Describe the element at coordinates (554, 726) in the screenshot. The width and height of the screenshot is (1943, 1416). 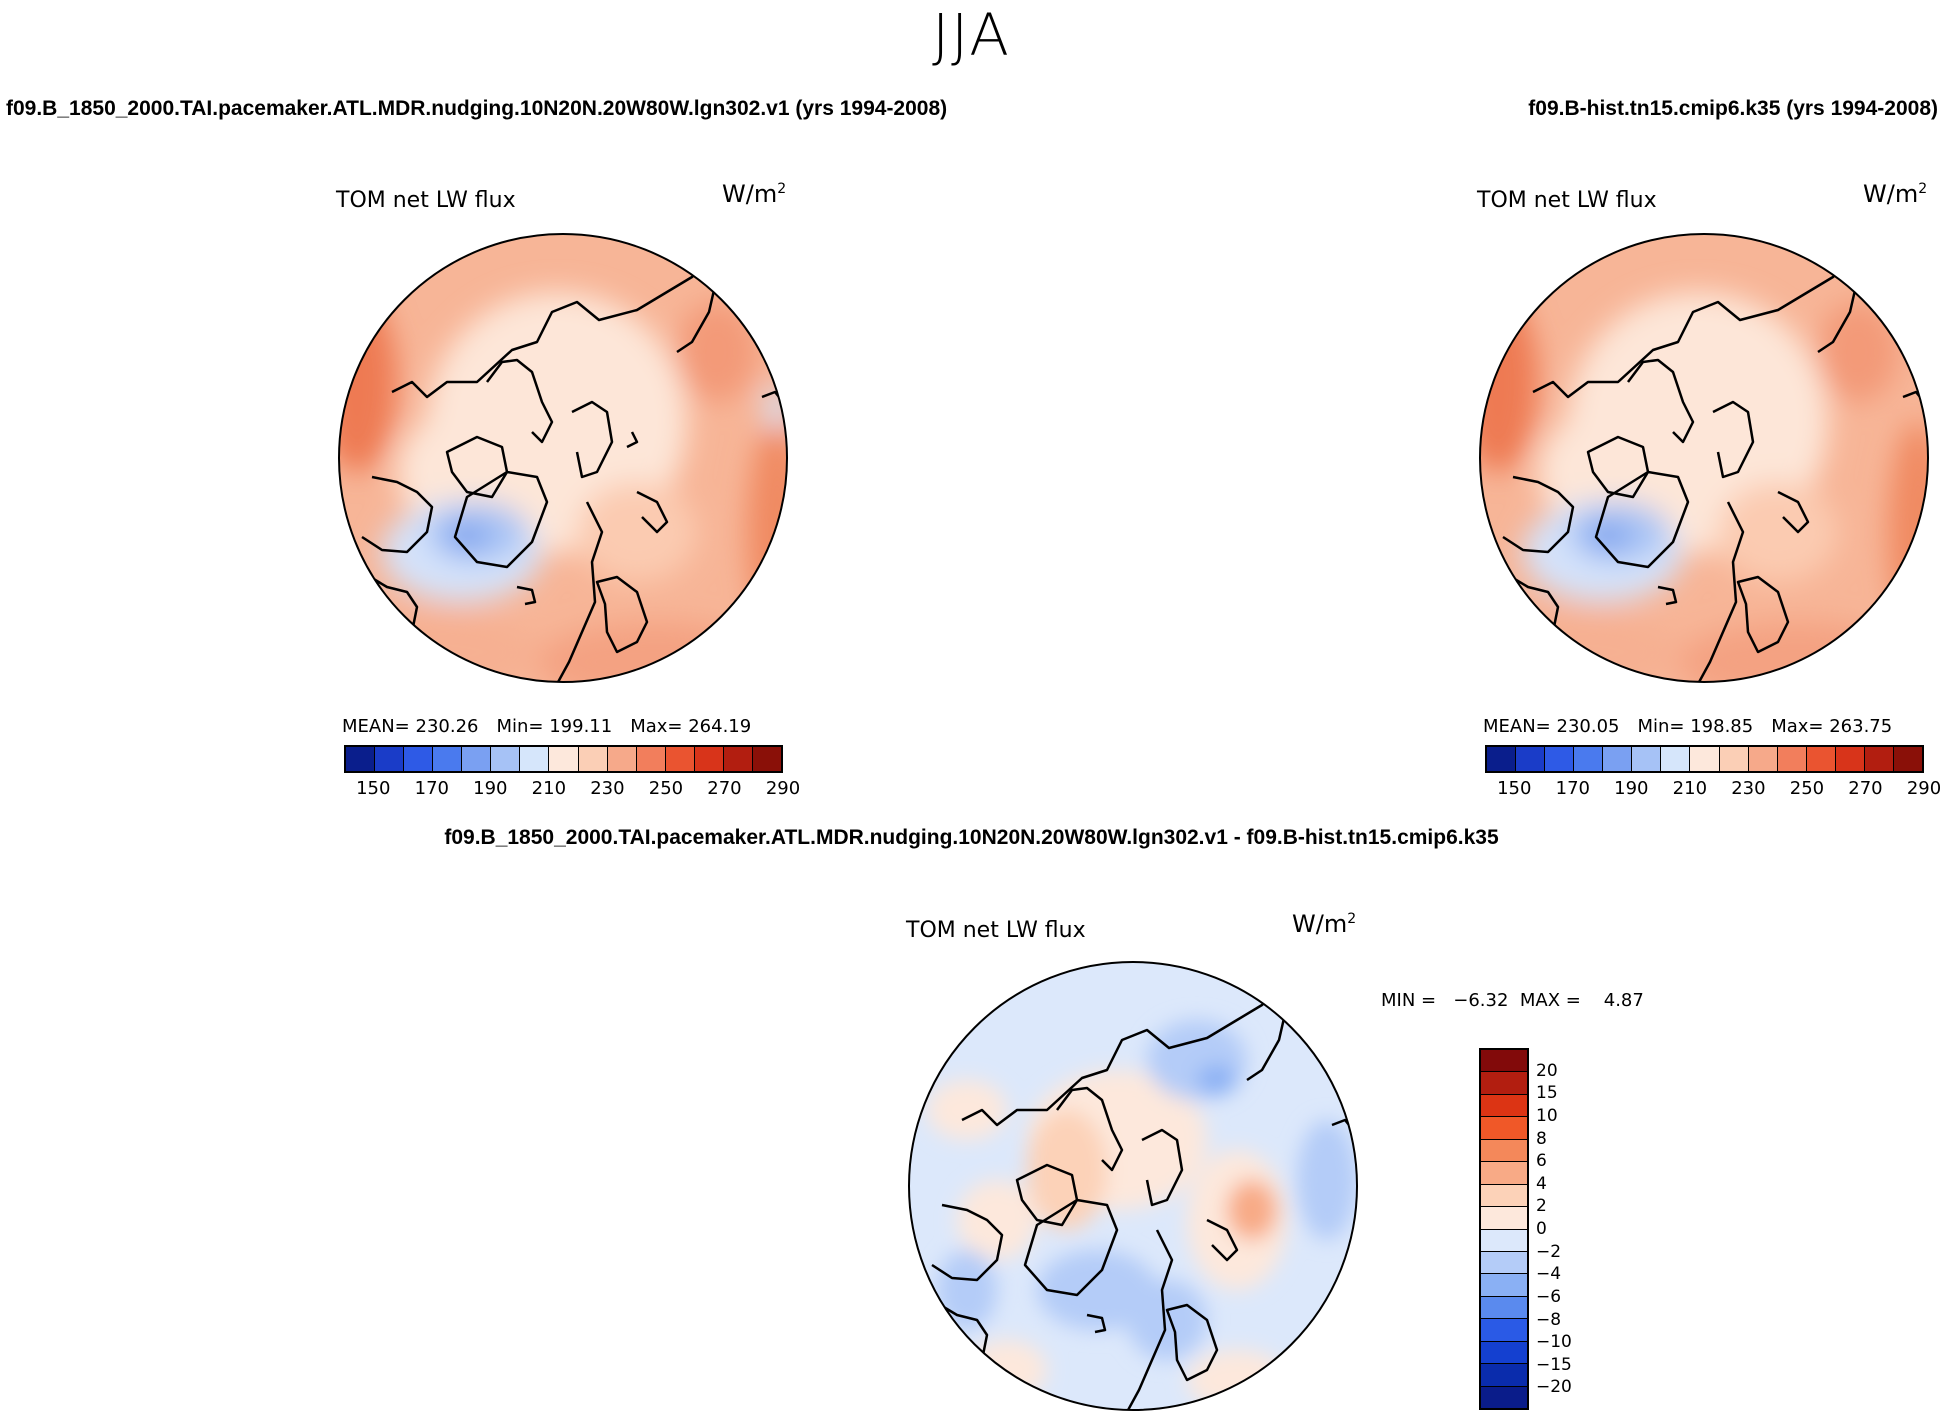
I see `left-min: Min= 199.11` at that location.